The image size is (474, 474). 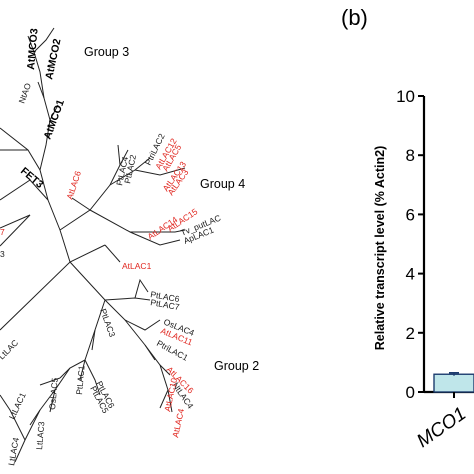 What do you see at coordinates (33, 49) in the screenshot?
I see `leaf-atmco3: AtMCO3` at bounding box center [33, 49].